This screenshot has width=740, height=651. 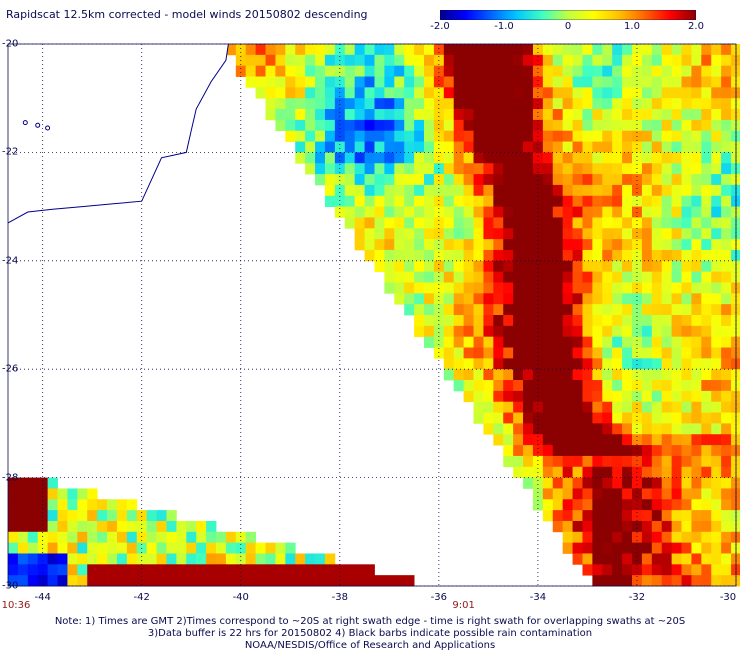 I want to click on land-mask, so click(x=118, y=133).